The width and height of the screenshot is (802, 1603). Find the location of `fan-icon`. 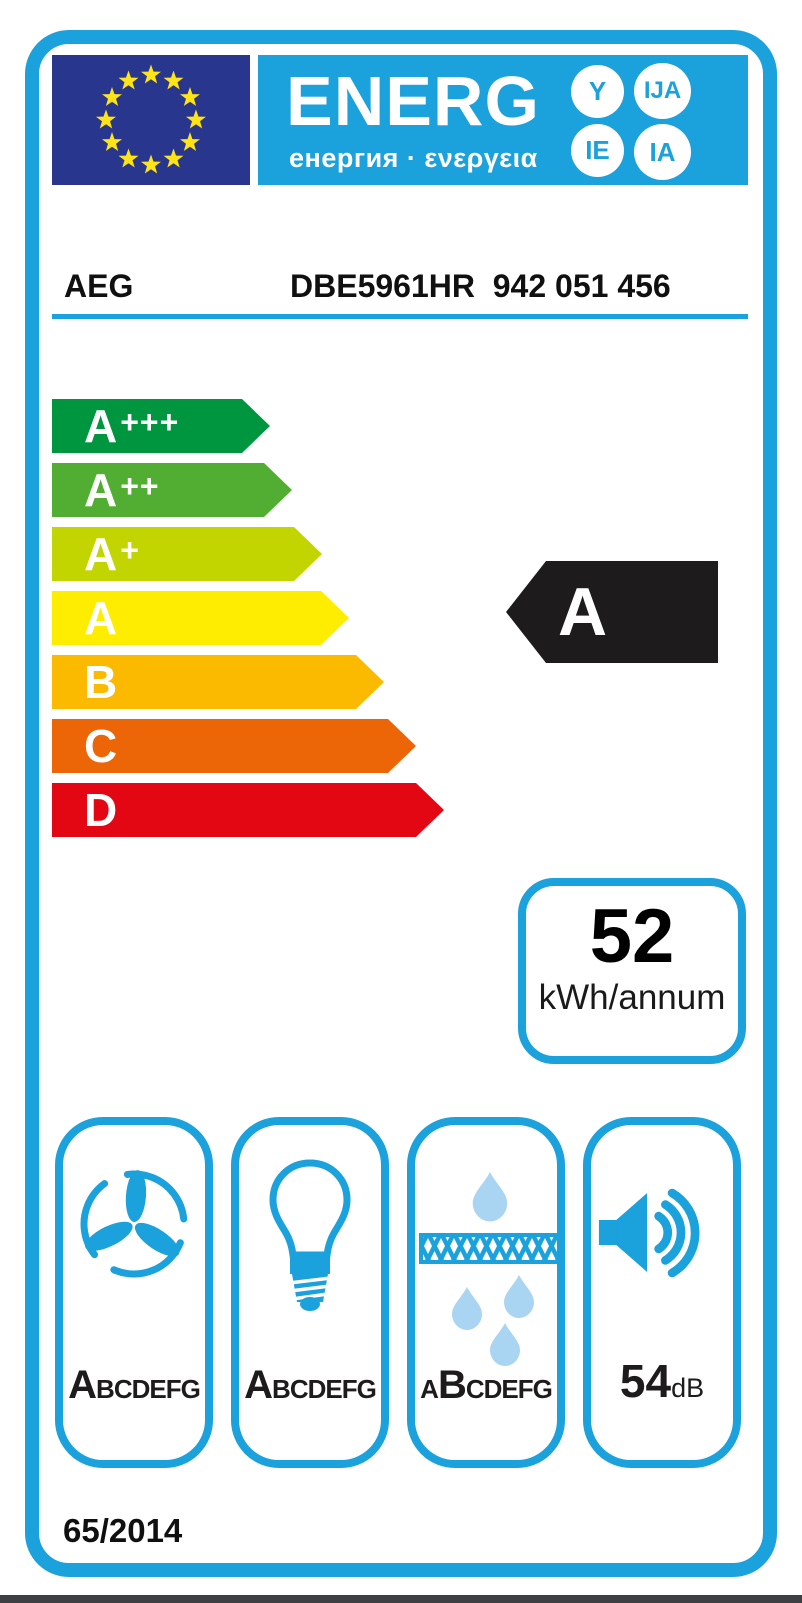

fan-icon is located at coordinates (134, 1223).